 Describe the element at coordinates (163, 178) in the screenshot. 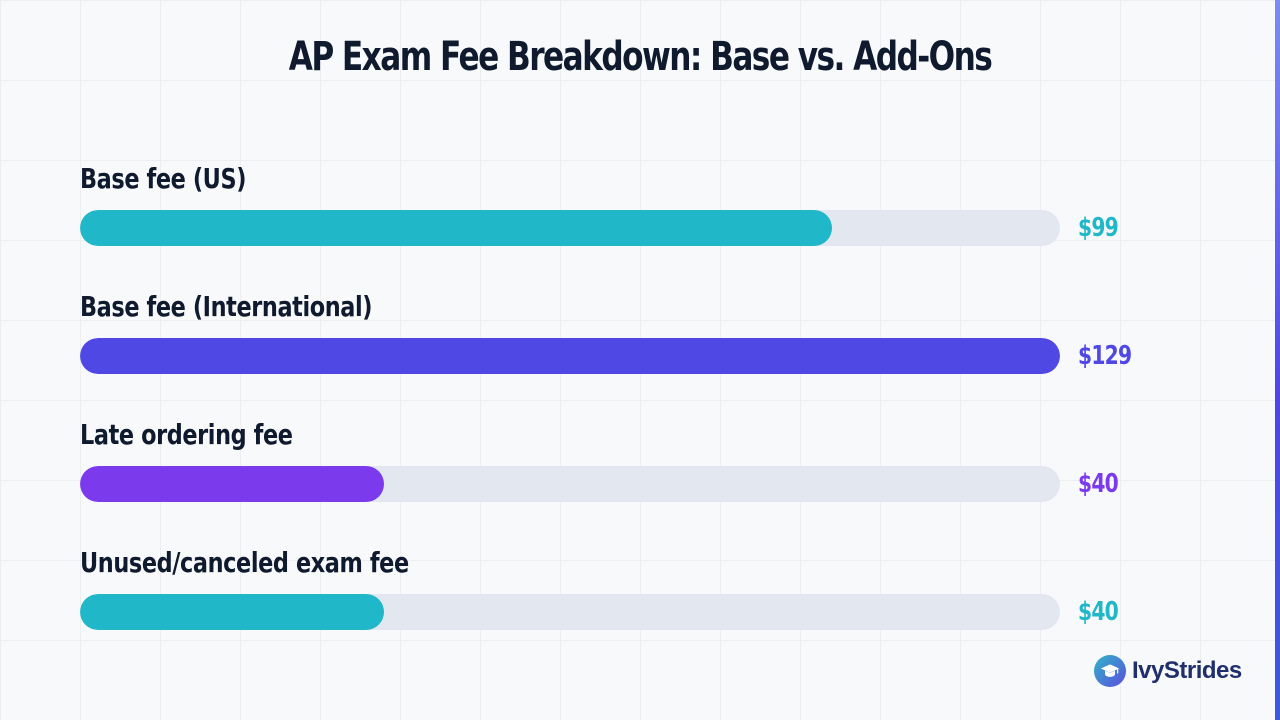

I see `bar-label: Base fee (US)` at that location.